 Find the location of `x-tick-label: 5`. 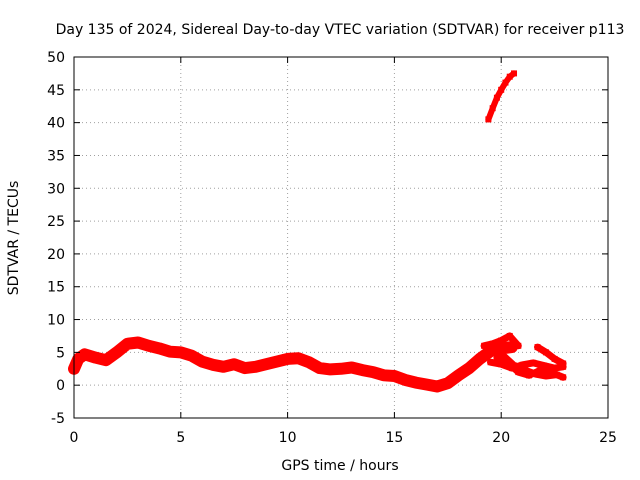

x-tick-label: 5 is located at coordinates (180, 438).